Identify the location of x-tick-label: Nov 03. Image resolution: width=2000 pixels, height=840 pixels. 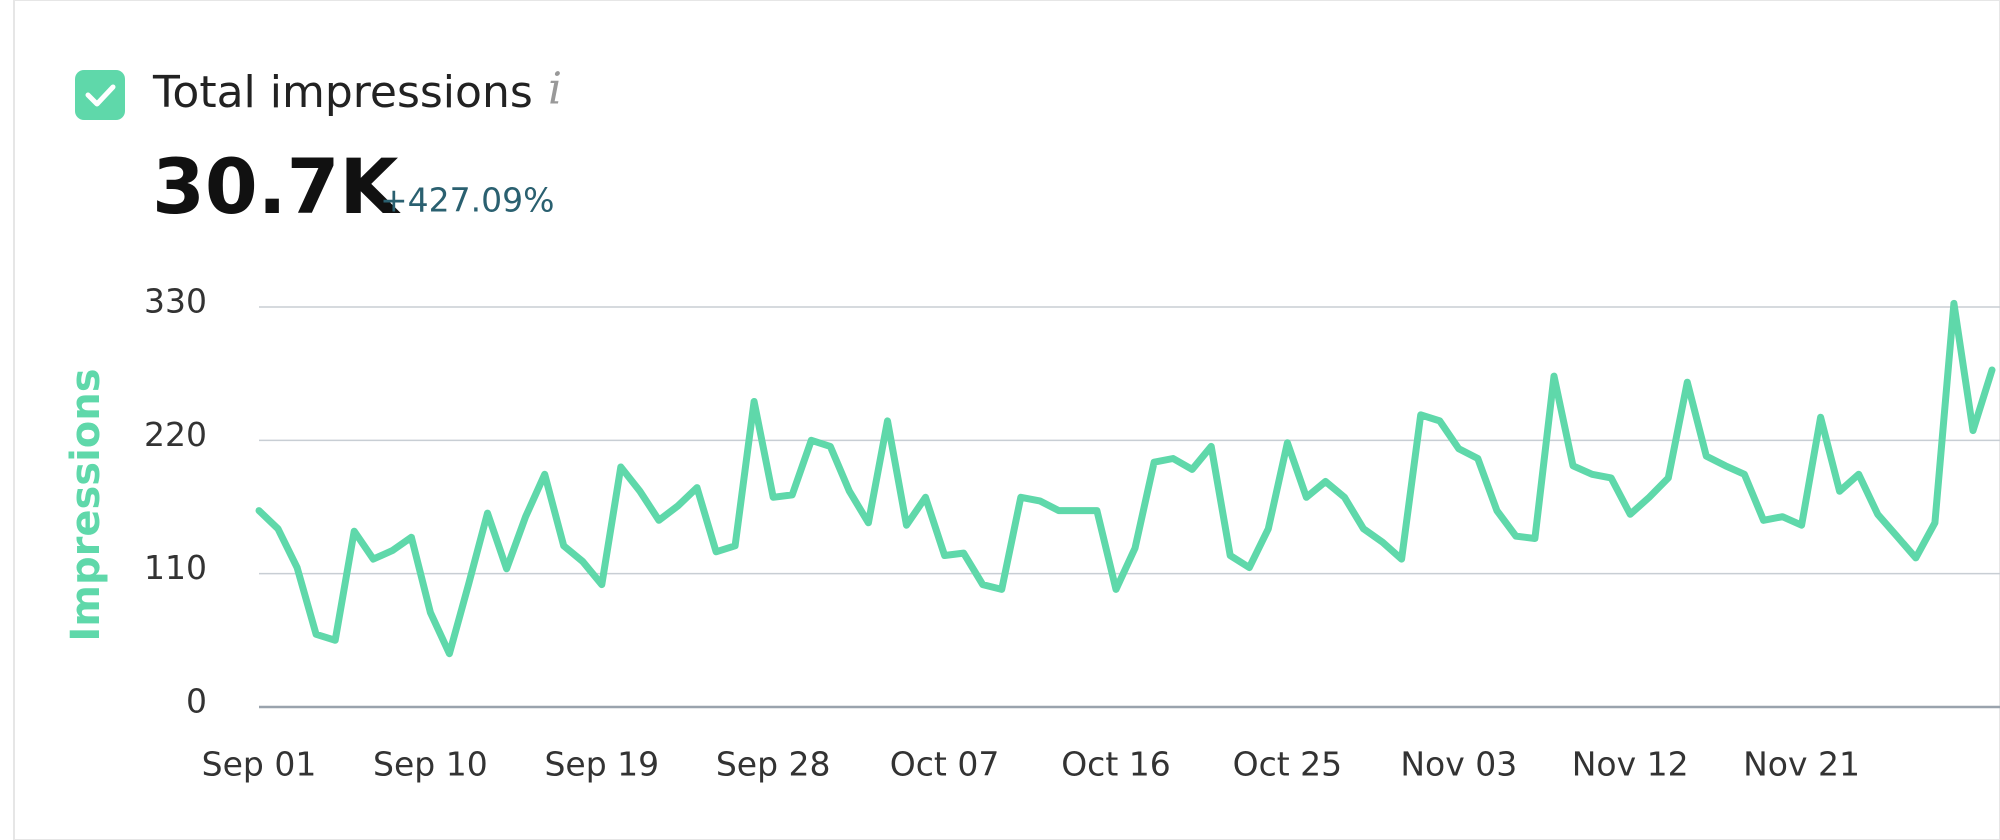
(1458, 764).